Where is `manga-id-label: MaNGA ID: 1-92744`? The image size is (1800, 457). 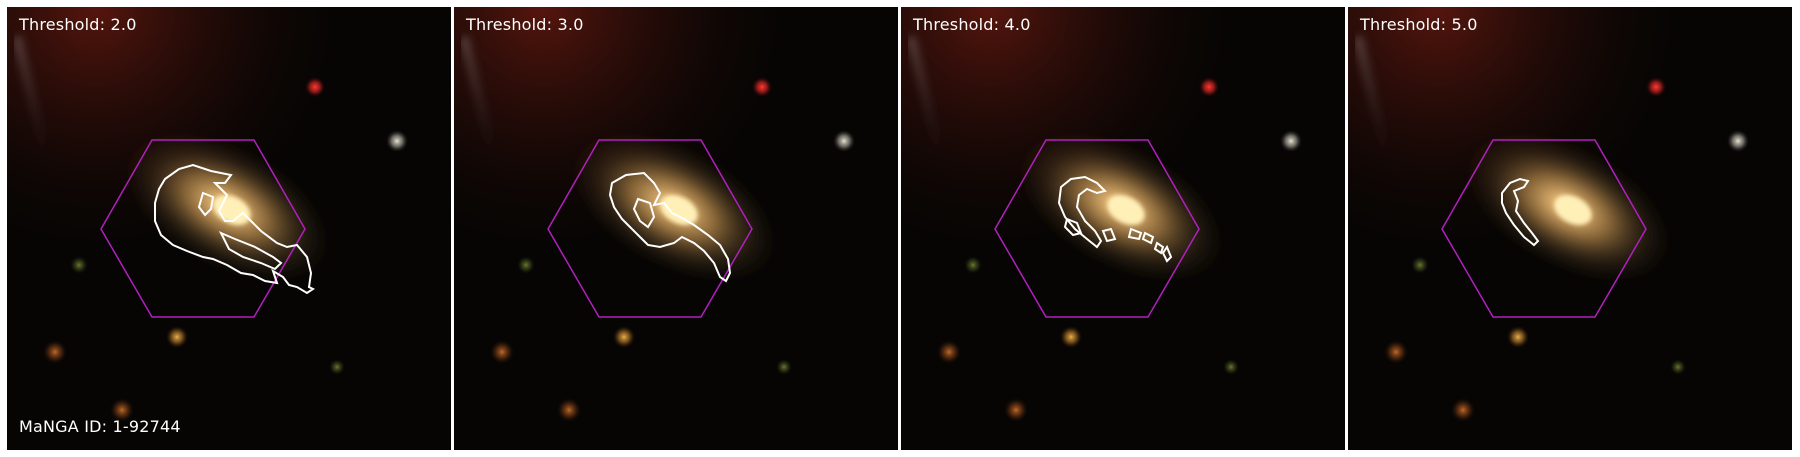
manga-id-label: MaNGA ID: 1-92744 is located at coordinates (100, 426).